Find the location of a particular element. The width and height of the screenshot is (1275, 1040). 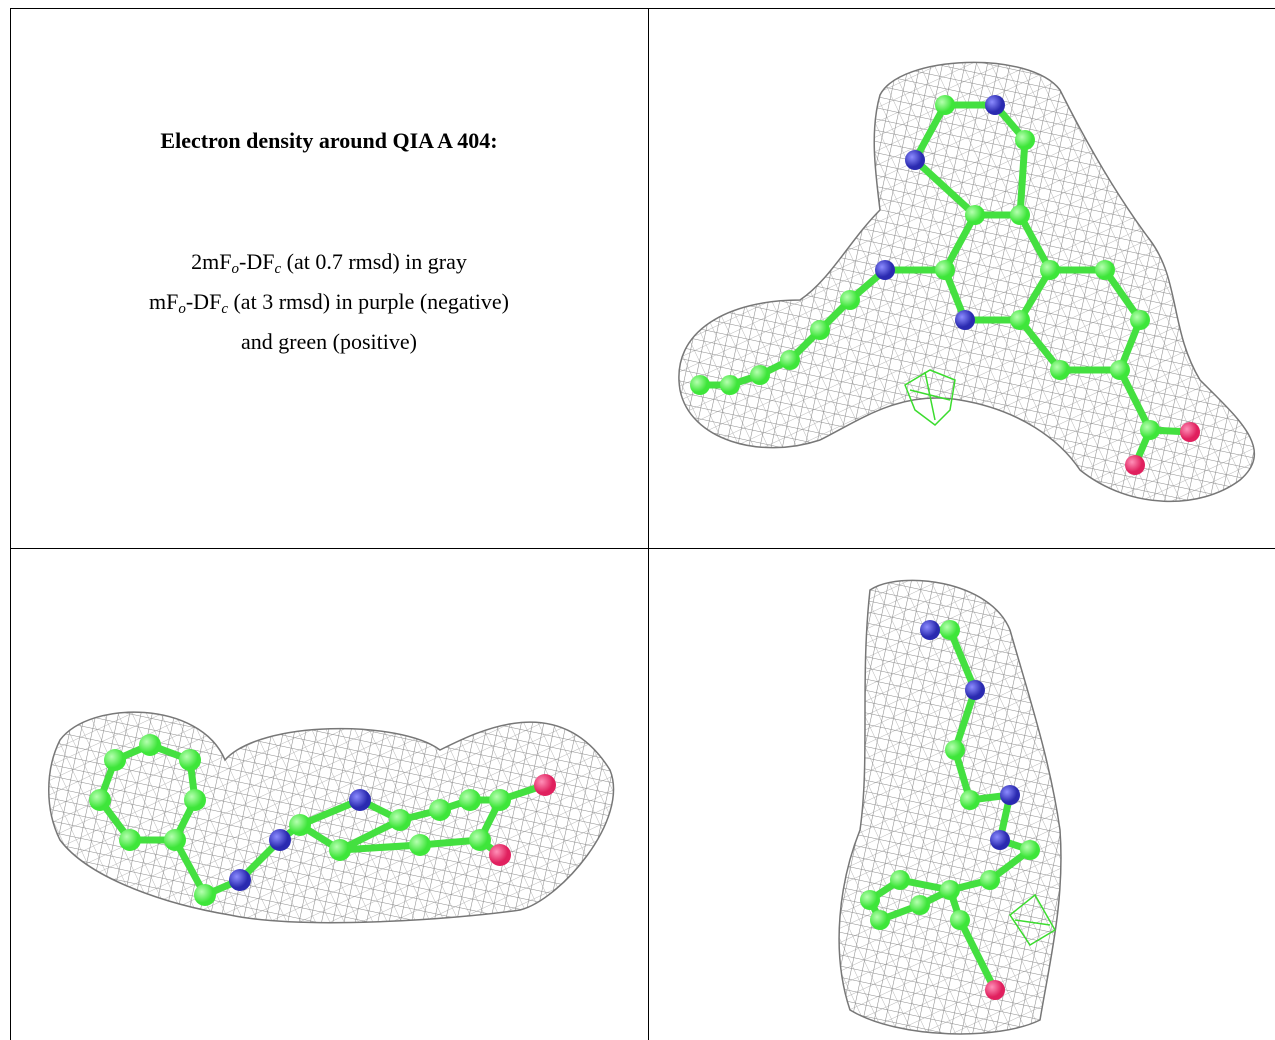

caption-line: mFo-DFc (at 3 rmsd) in purple (negative) is located at coordinates (329, 302).